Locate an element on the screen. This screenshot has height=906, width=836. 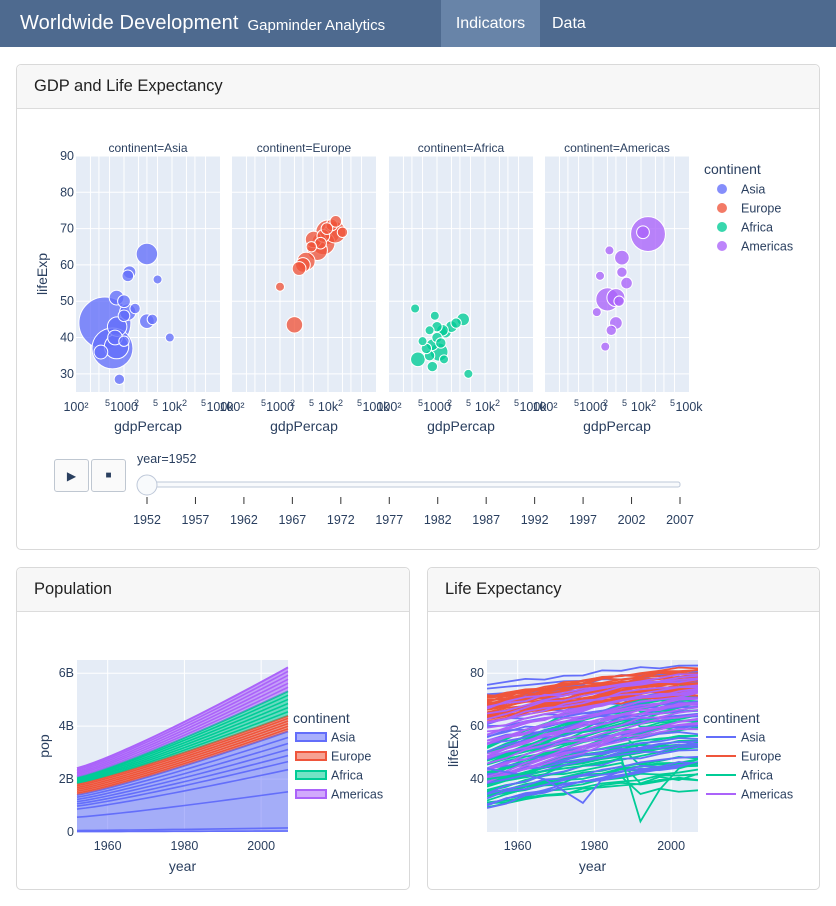
y-tick-label: 50 is located at coordinates (67, 301).